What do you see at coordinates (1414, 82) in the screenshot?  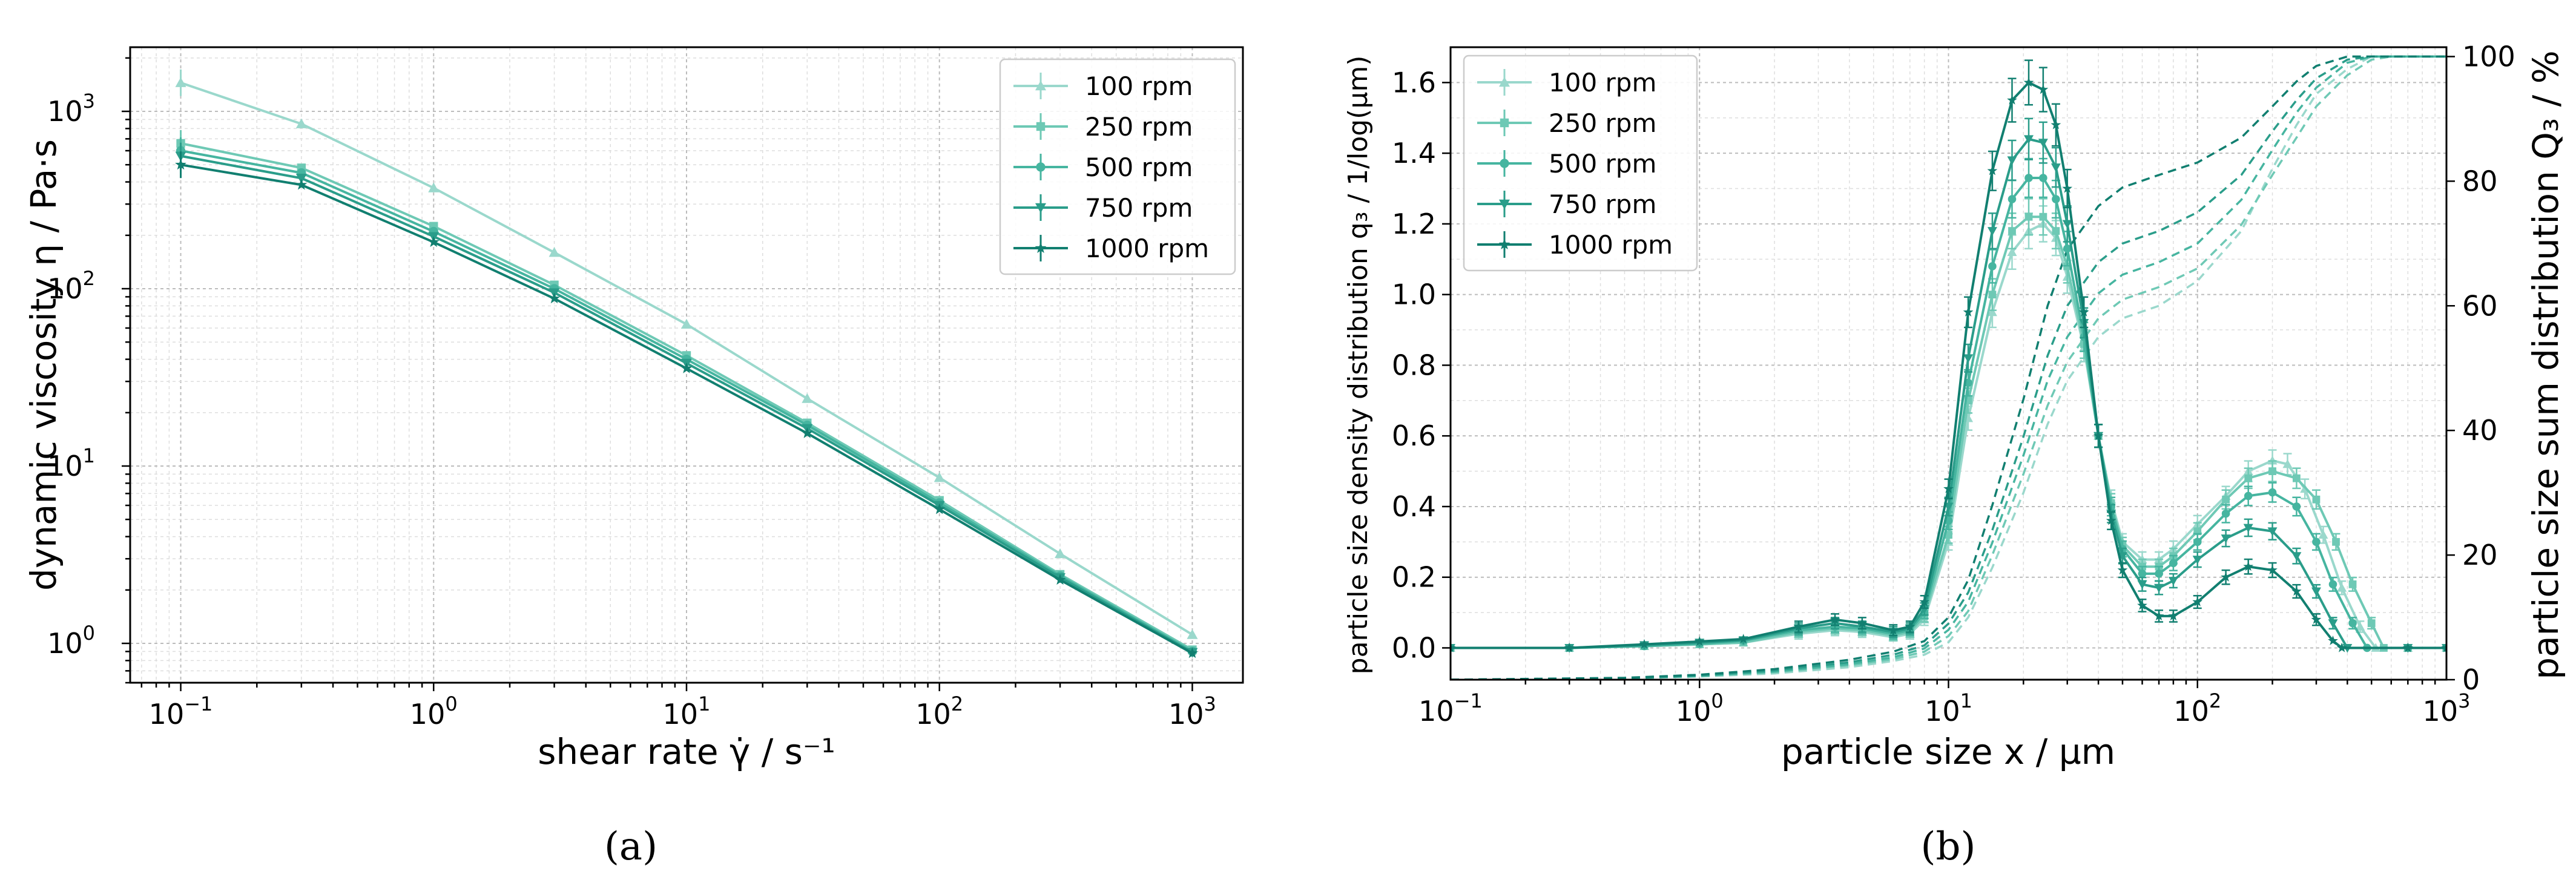 I see `y-tick-label: 1.6` at bounding box center [1414, 82].